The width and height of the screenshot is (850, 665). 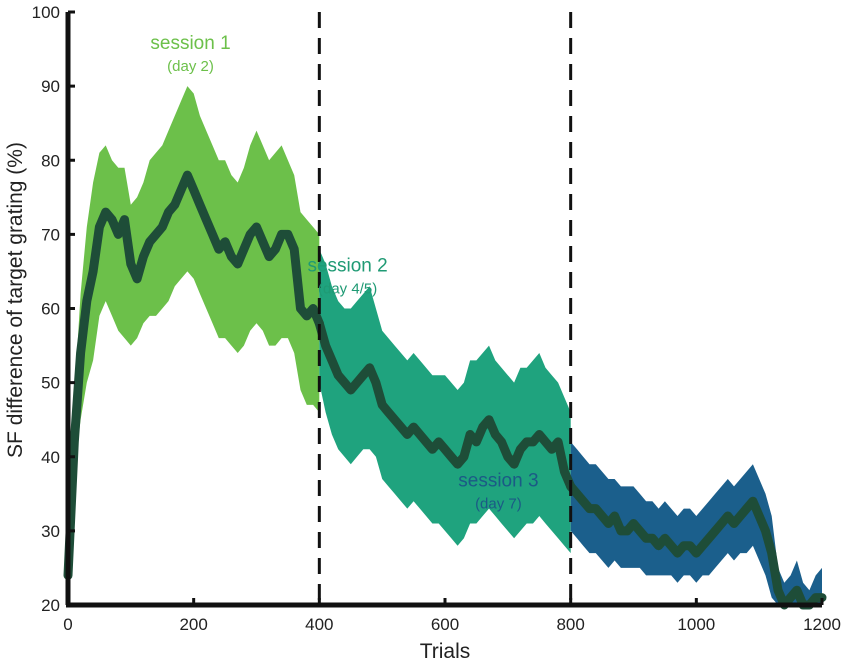 What do you see at coordinates (50, 234) in the screenshot?
I see `y-tick-label: 70` at bounding box center [50, 234].